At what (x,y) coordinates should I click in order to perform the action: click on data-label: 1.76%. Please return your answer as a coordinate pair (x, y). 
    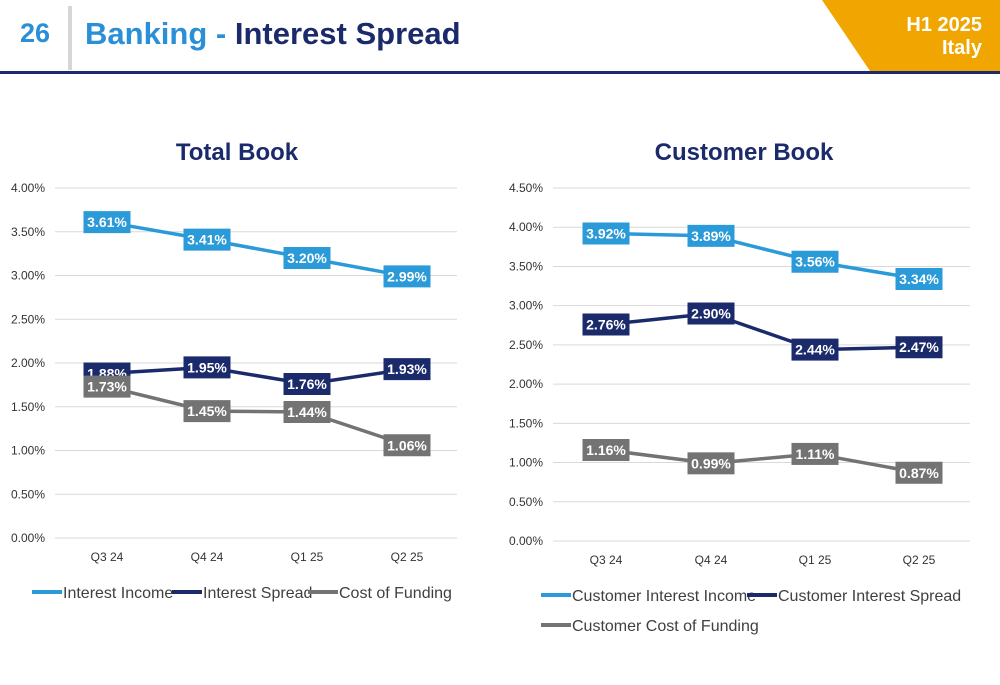
    Looking at the image, I should click on (307, 384).